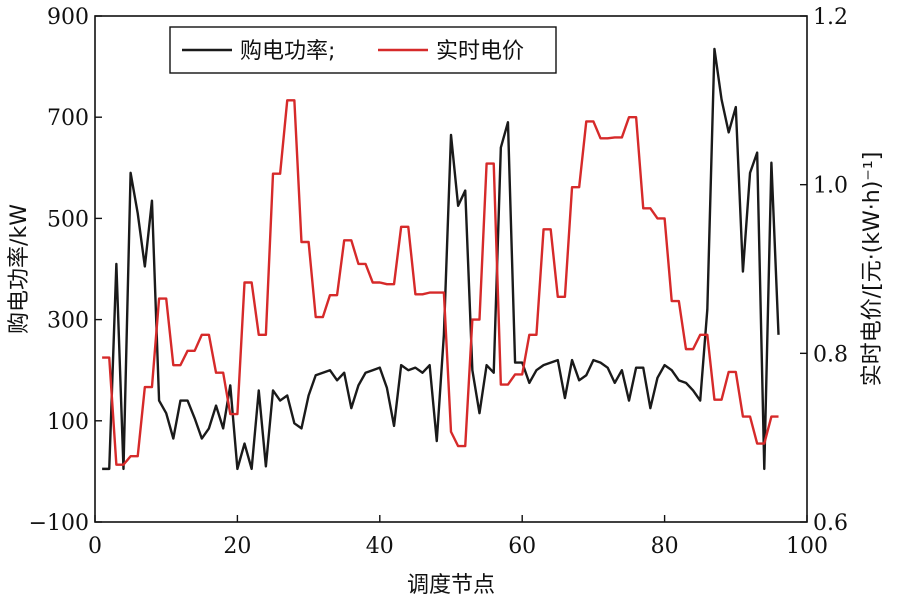  What do you see at coordinates (59, 523) in the screenshot?
I see `y-left-tick-label: −100` at bounding box center [59, 523].